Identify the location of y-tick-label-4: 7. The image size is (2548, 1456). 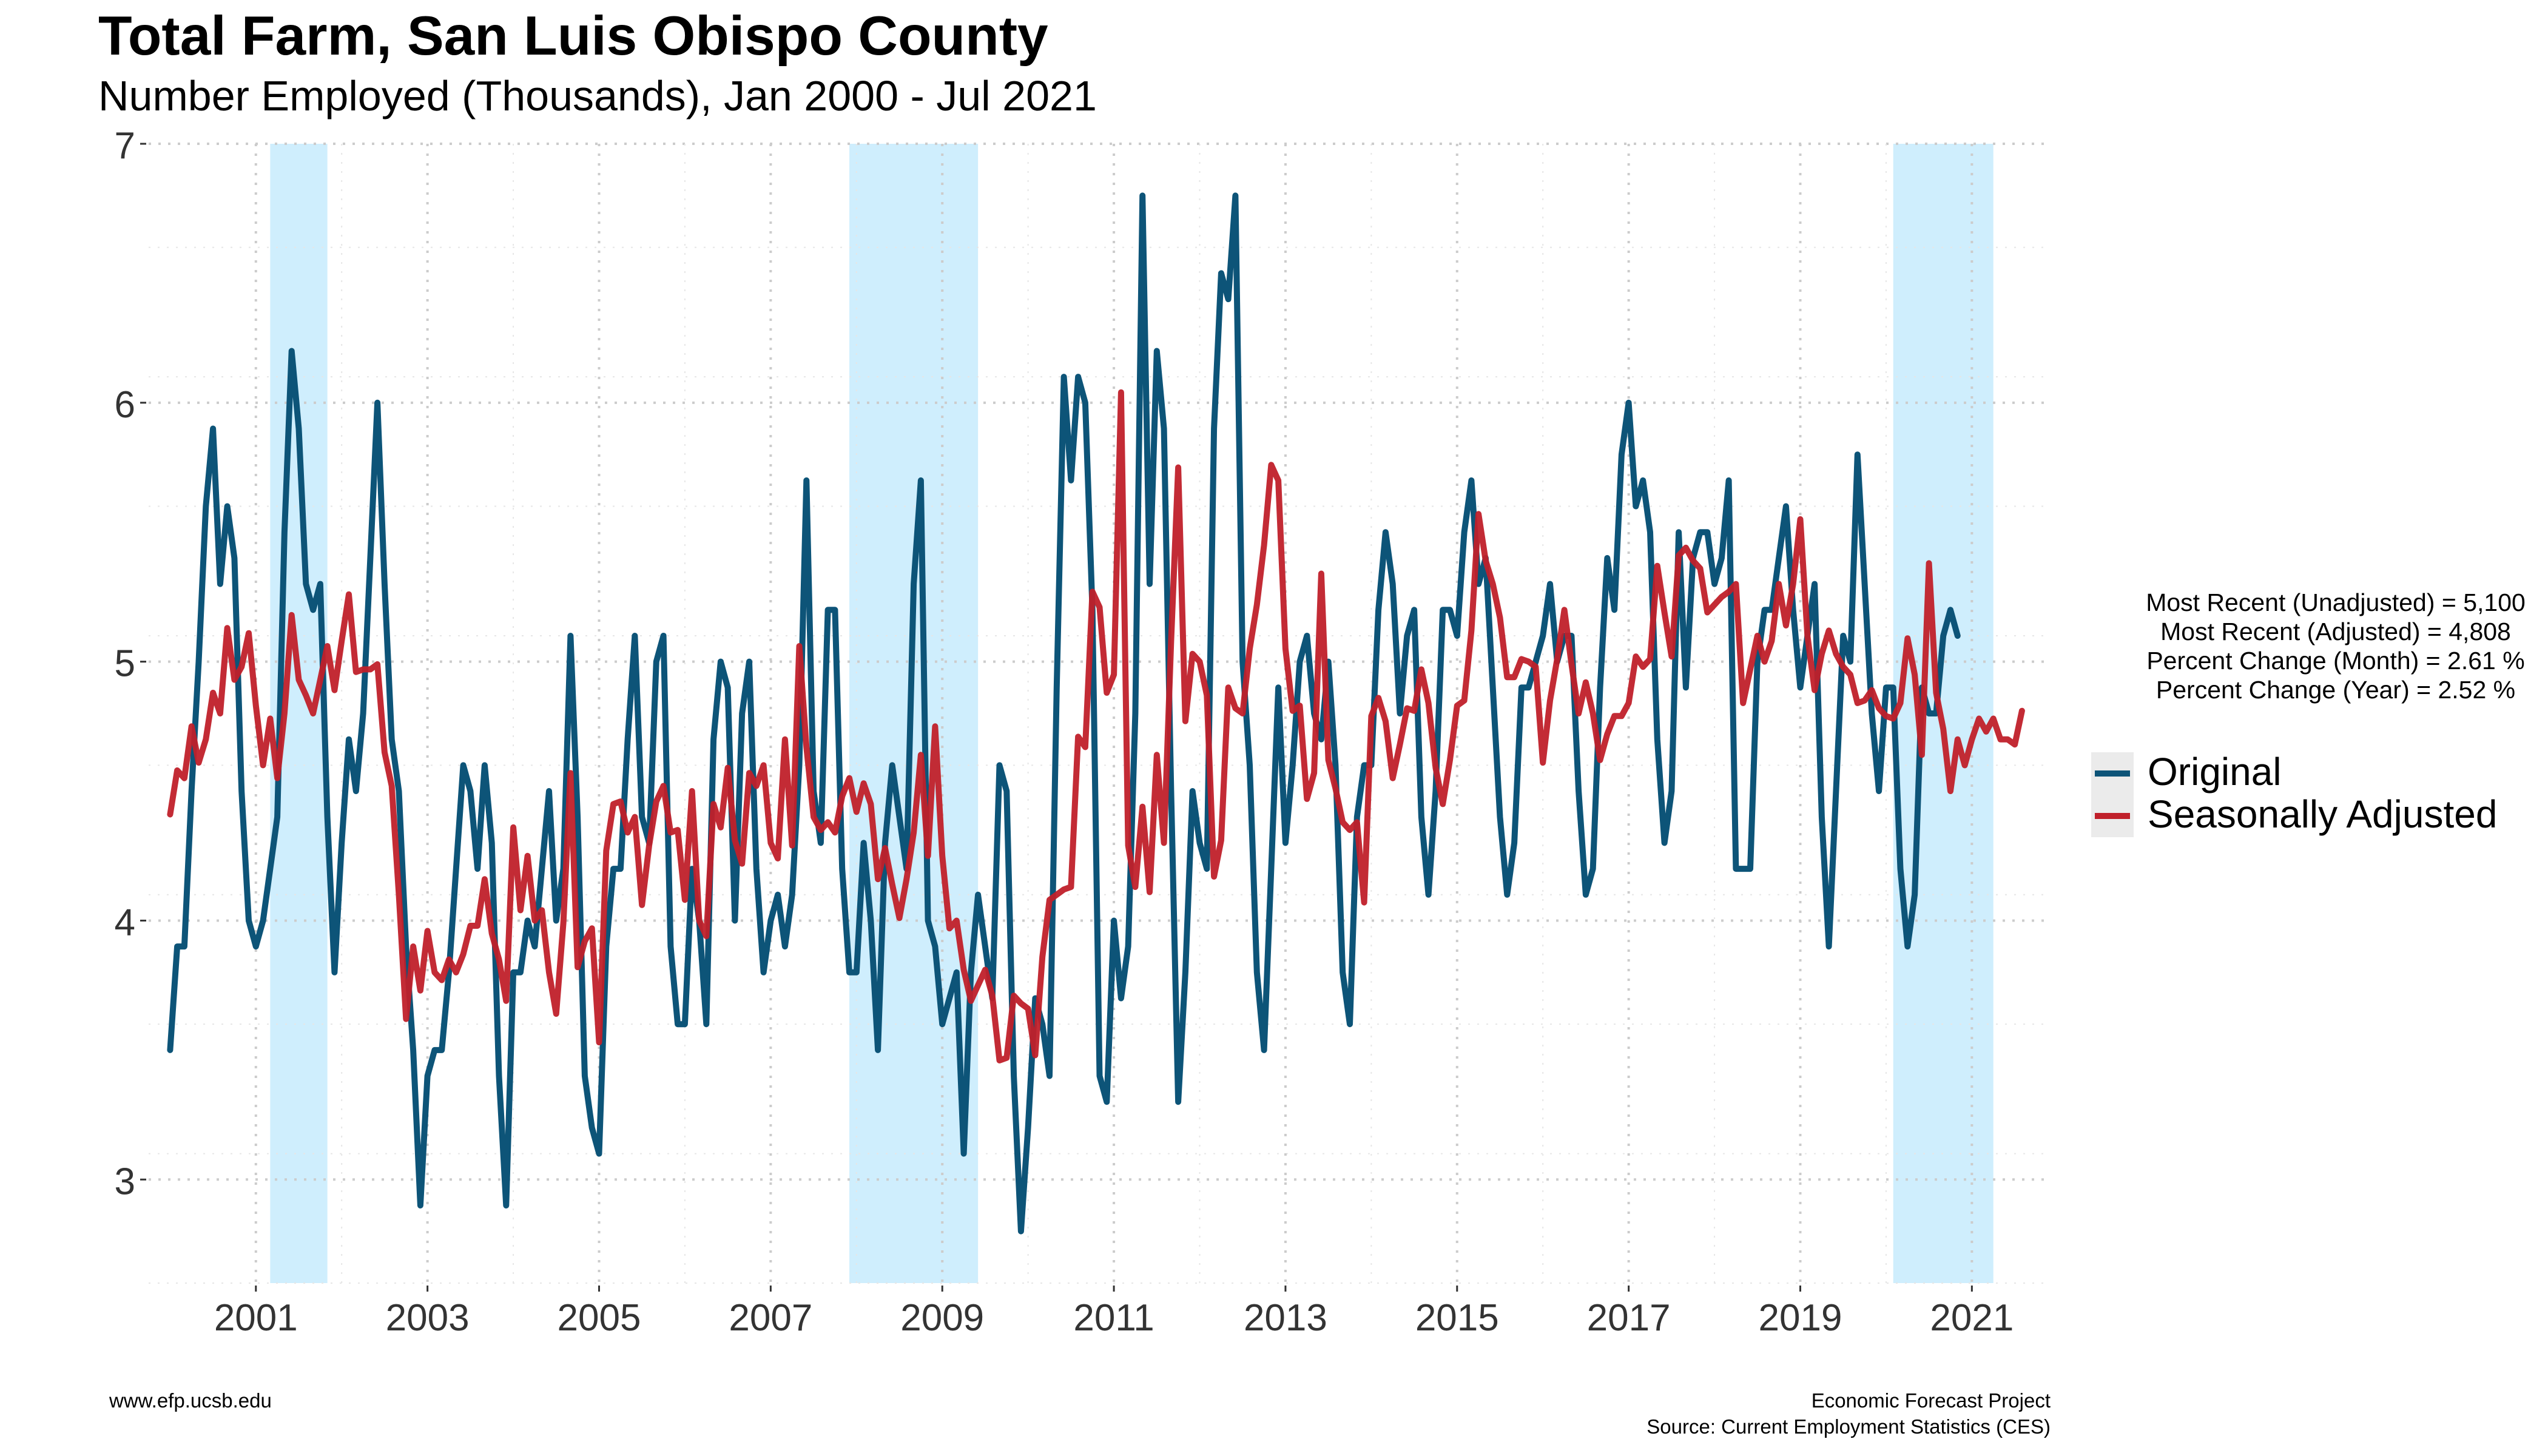
(125, 146).